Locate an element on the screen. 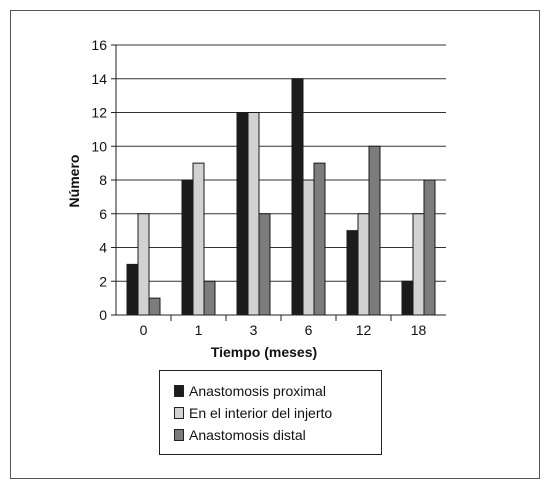 Image resolution: width=553 pixels, height=491 pixels. legend-label: Anastomosis proximal is located at coordinates (257, 391).